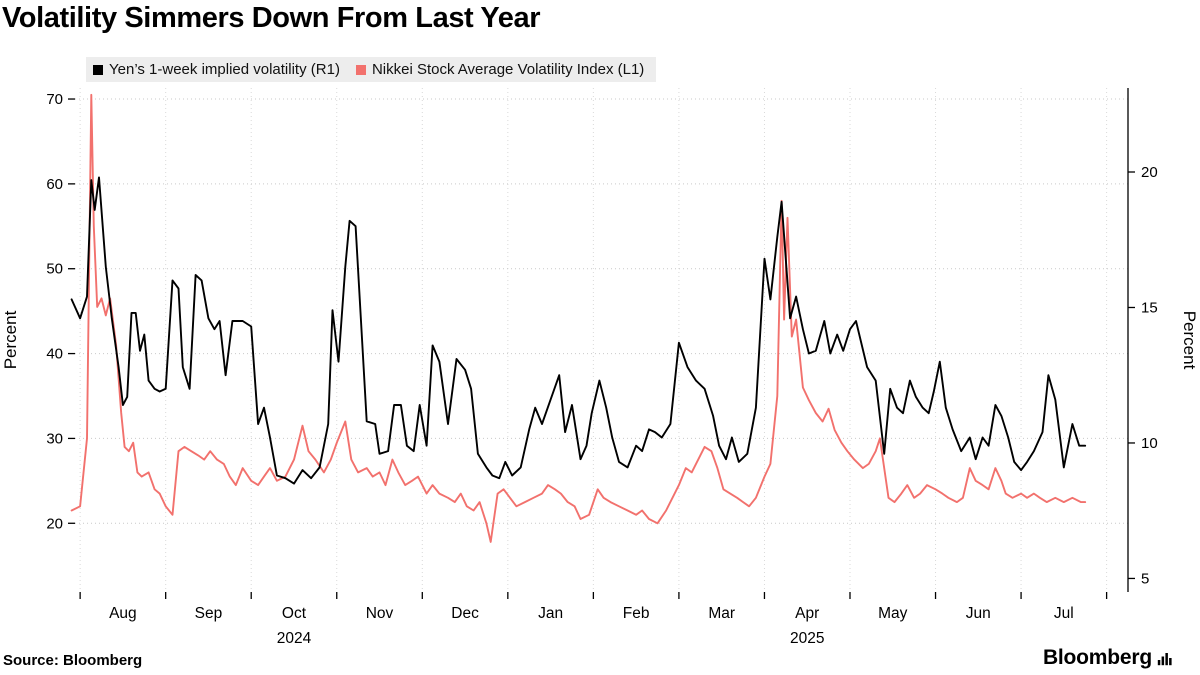 This screenshot has height=675, width=1200. What do you see at coordinates (209, 613) in the screenshot?
I see `svg-text: Sep` at bounding box center [209, 613].